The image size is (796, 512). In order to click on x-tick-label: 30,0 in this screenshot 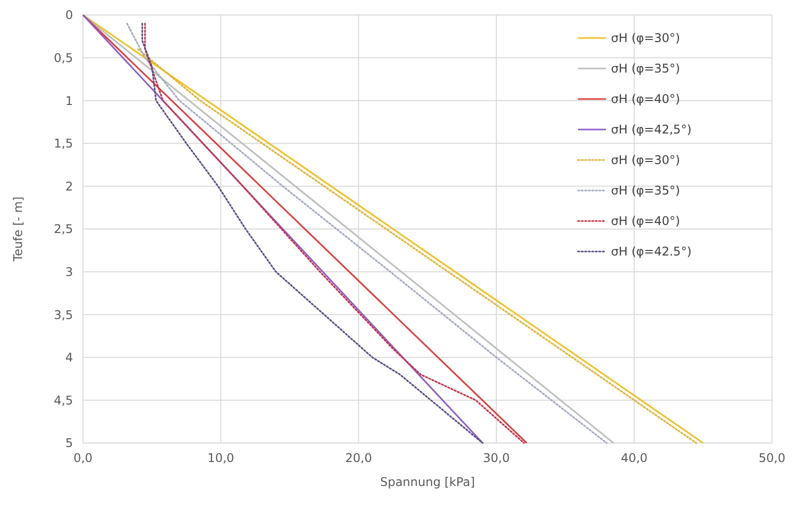, I will do `click(496, 458)`.